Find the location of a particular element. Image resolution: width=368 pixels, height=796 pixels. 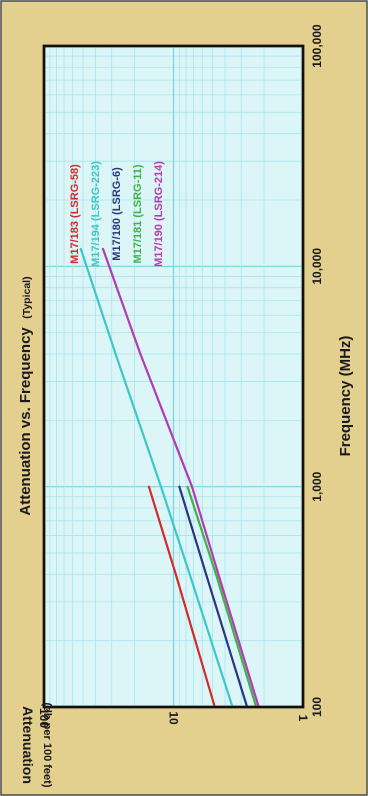

chart-title: Attenuation vs. Frequency (Typical) is located at coordinates (25, 395).